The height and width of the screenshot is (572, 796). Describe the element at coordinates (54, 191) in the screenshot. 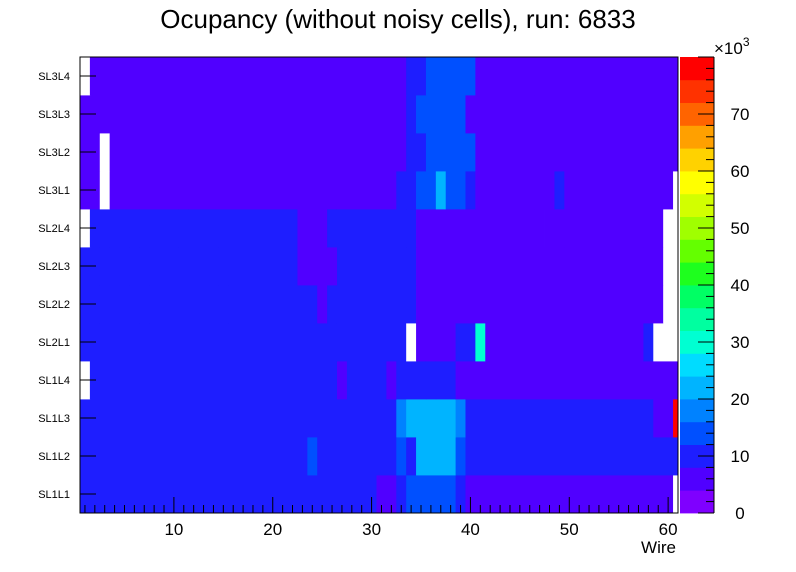

I see `y-tick-label: SL3L1` at that location.